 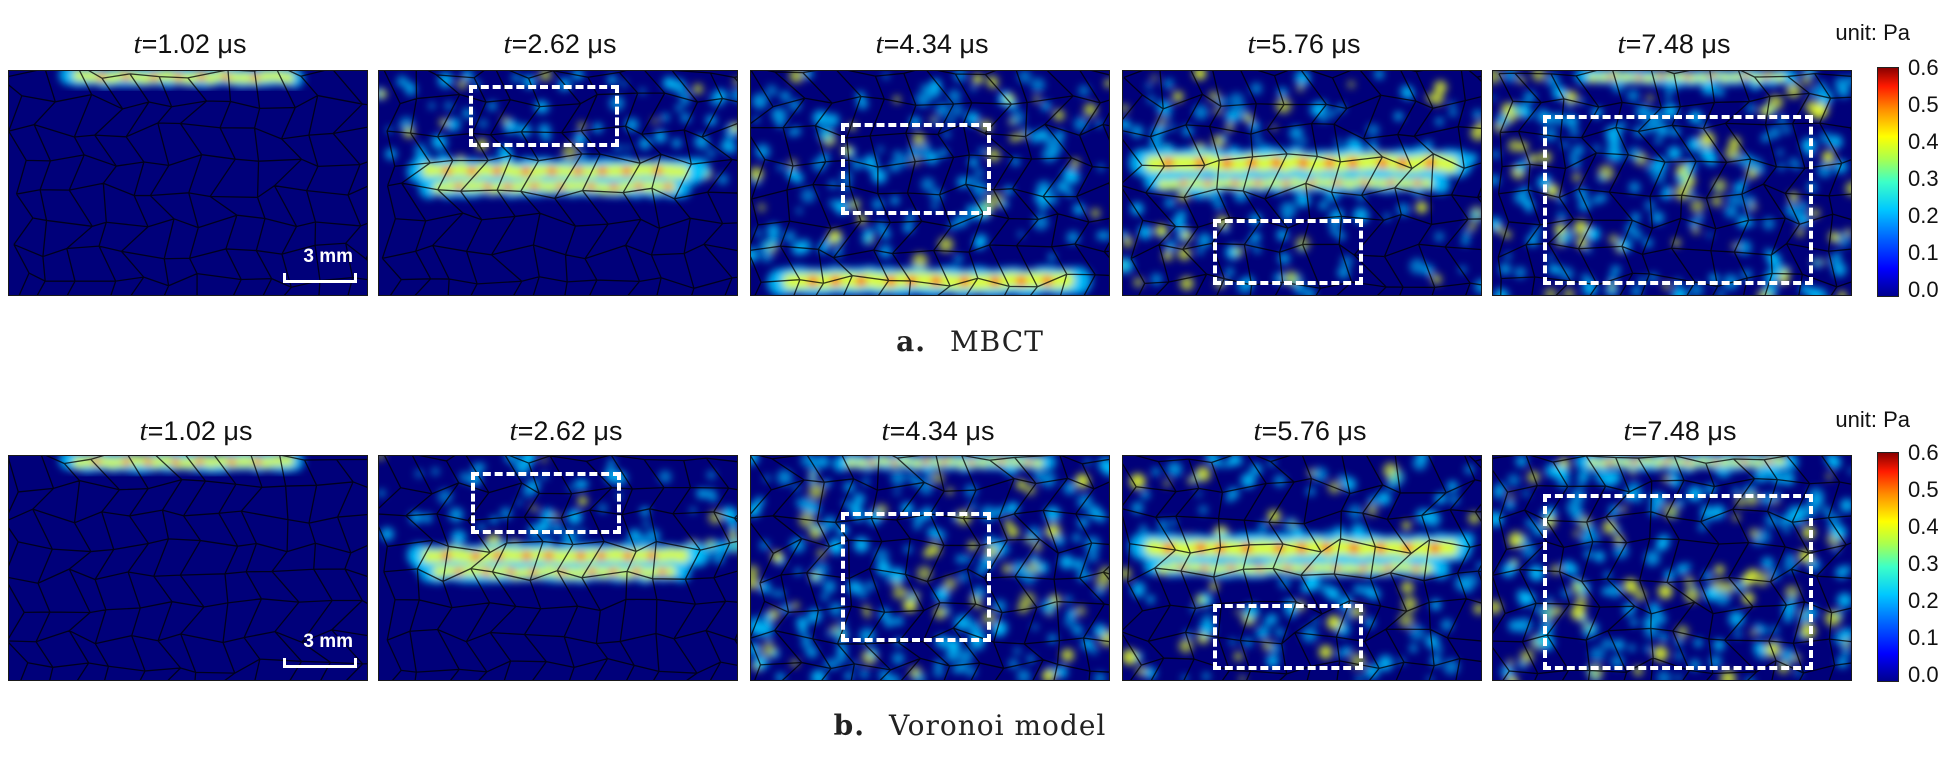 I want to click on caption-b: b. Voronoi model, so click(x=970, y=725).